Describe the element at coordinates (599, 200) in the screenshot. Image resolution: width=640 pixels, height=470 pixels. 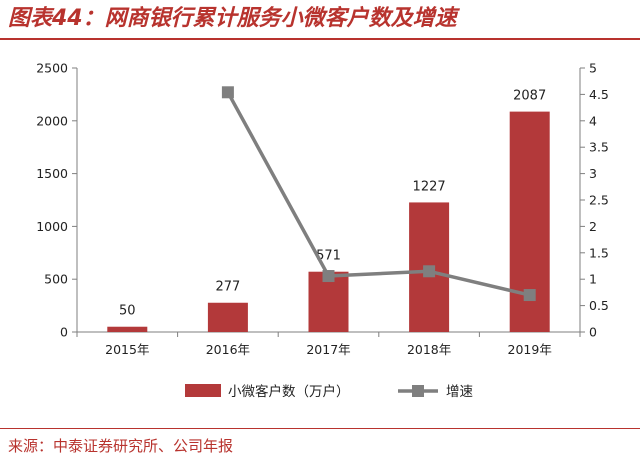
I see `y-right-tick-label: 2.5` at that location.